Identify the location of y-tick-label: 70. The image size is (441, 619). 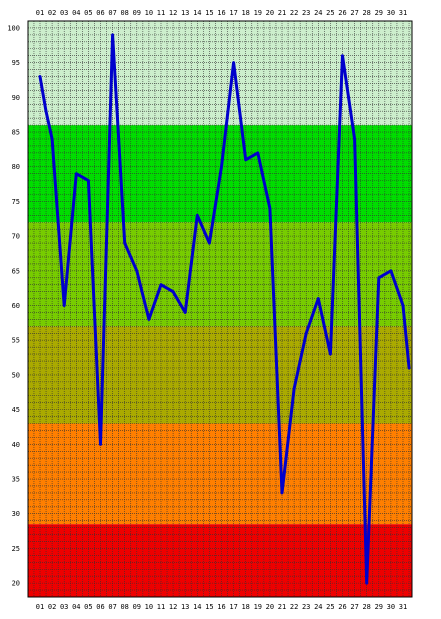
(16, 237).